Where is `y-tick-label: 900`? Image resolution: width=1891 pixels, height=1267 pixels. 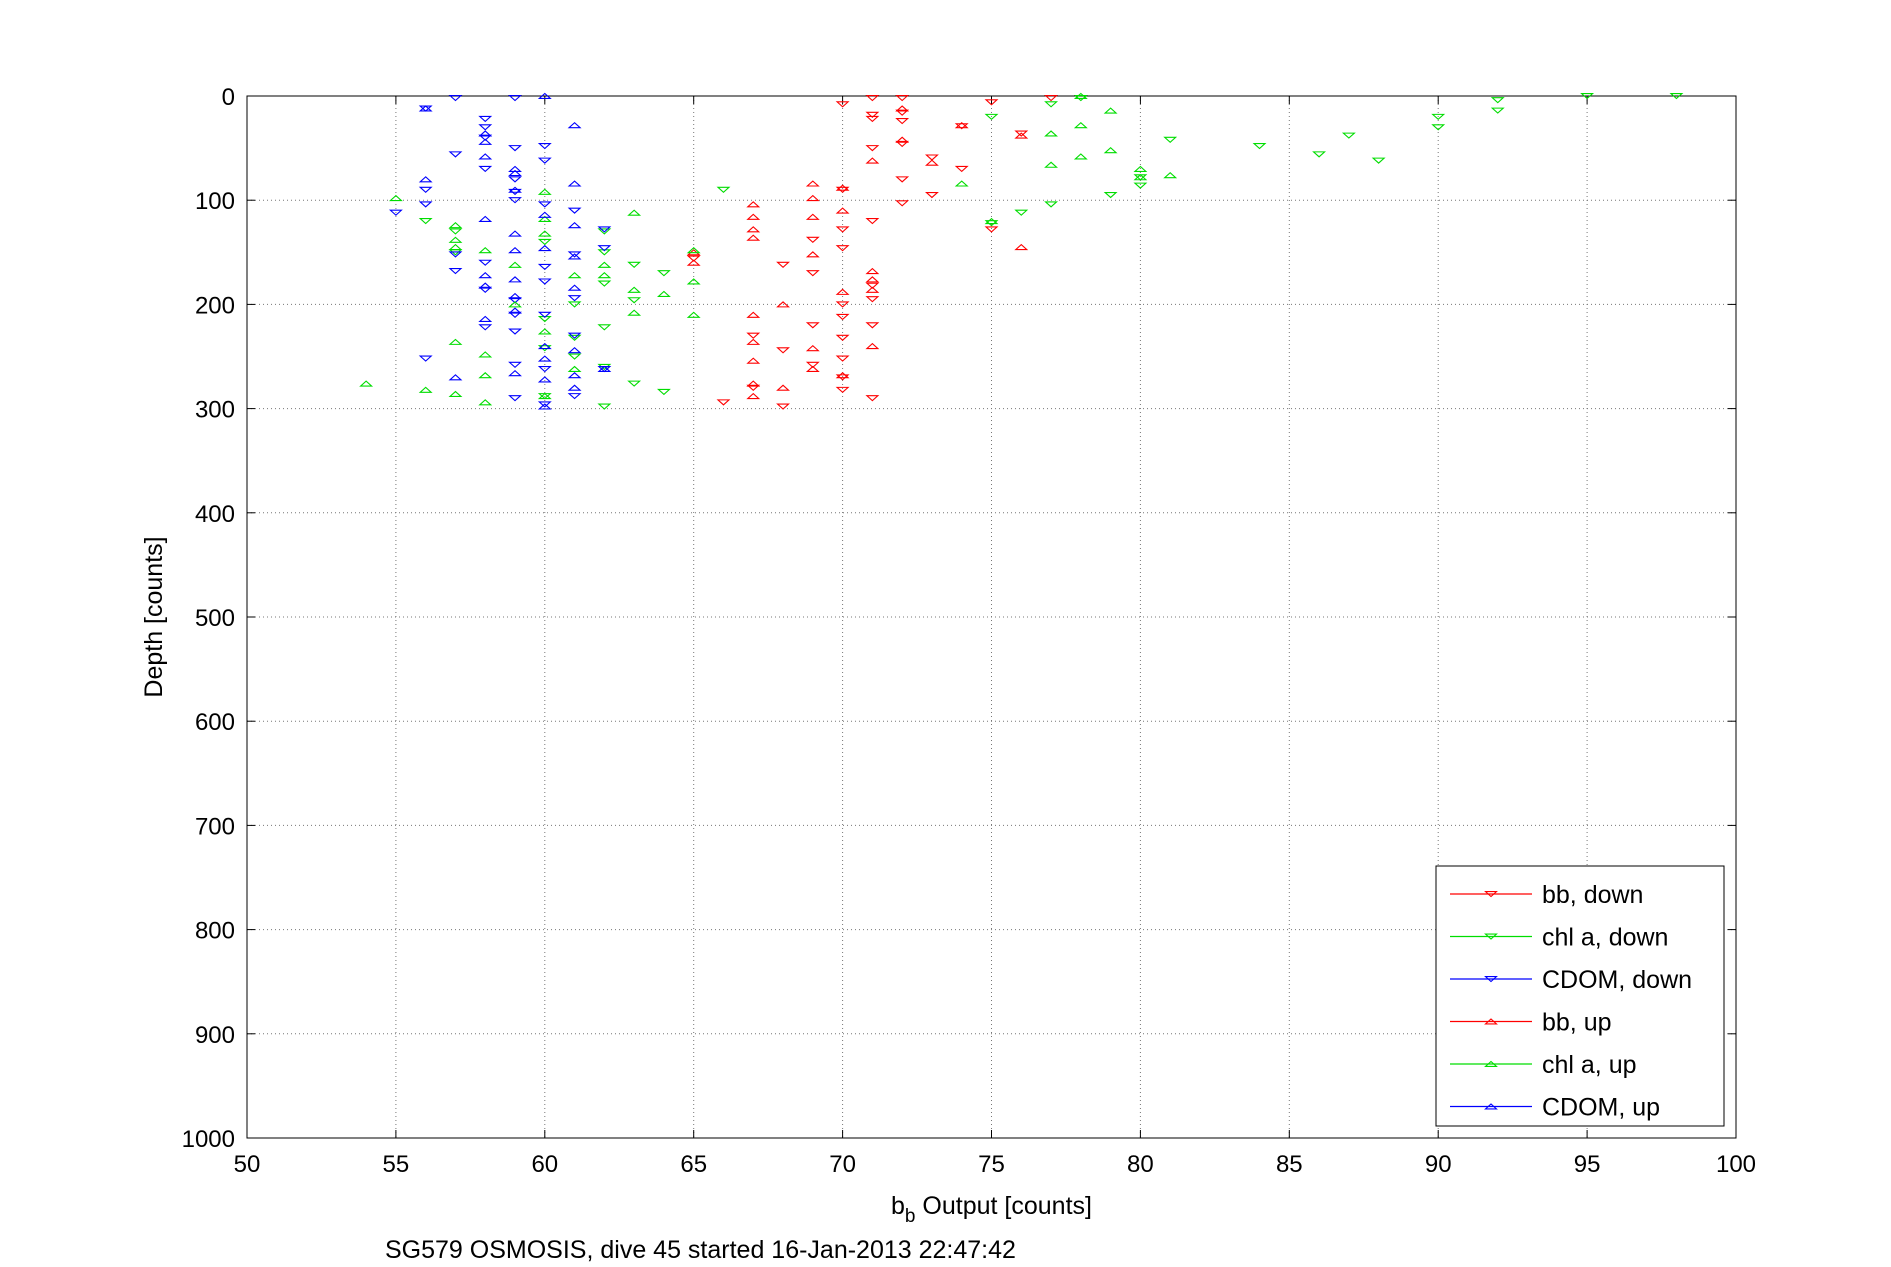
y-tick-label: 900 is located at coordinates (215, 1035).